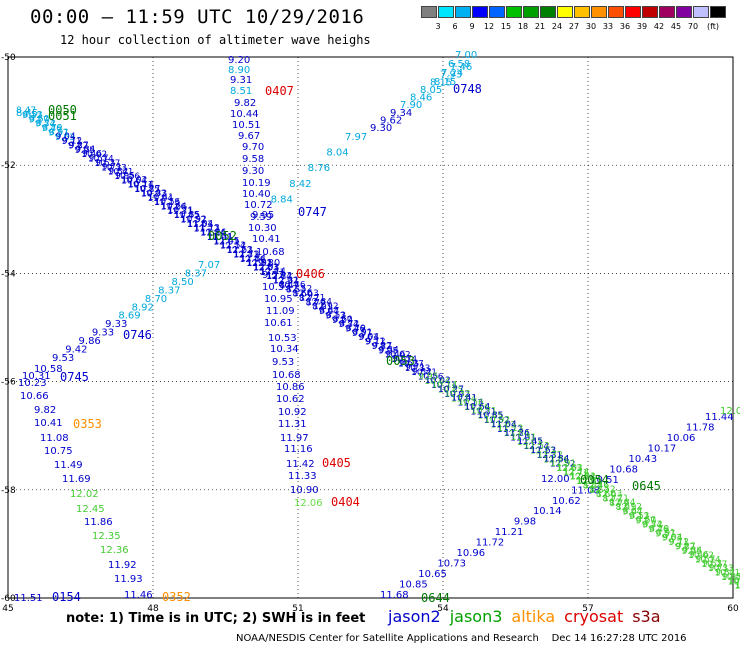 This screenshot has width=740, height=650. I want to click on swh-value: 8.92, so click(143, 307).